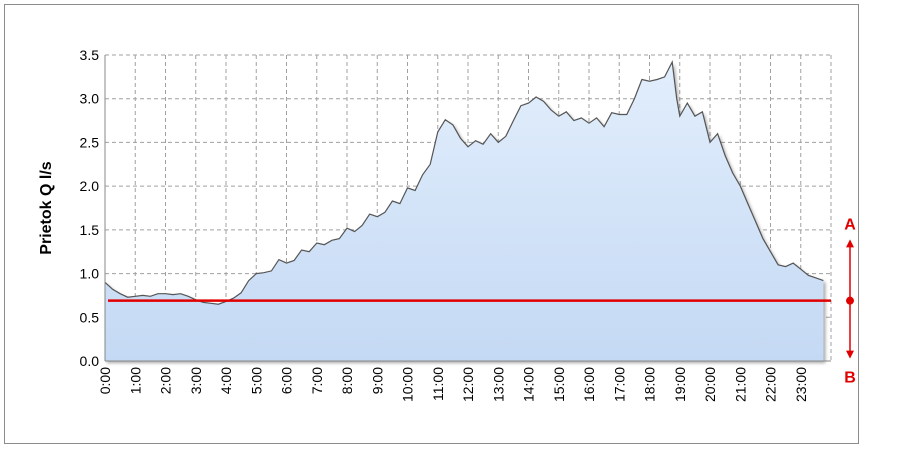 The image size is (903, 453). What do you see at coordinates (650, 384) in the screenshot?
I see `x-tick-label: 18:00` at bounding box center [650, 384].